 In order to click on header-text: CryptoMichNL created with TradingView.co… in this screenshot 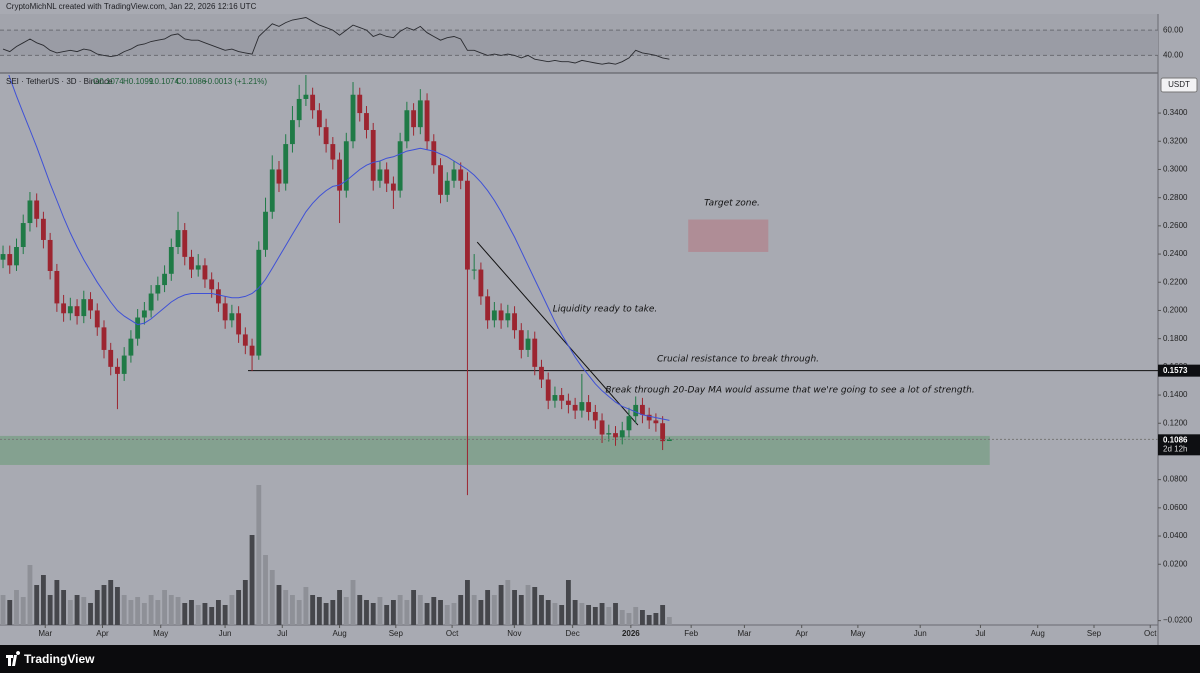, I will do `click(131, 6)`.